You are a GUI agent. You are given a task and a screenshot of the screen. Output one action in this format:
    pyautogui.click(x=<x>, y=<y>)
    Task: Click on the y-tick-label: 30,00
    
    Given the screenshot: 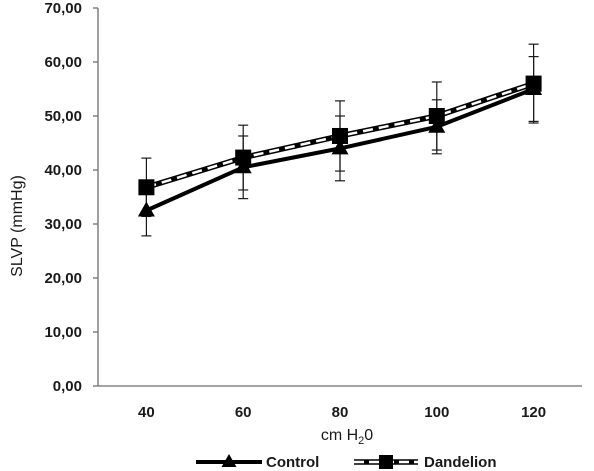 What is the action you would take?
    pyautogui.click(x=63, y=224)
    